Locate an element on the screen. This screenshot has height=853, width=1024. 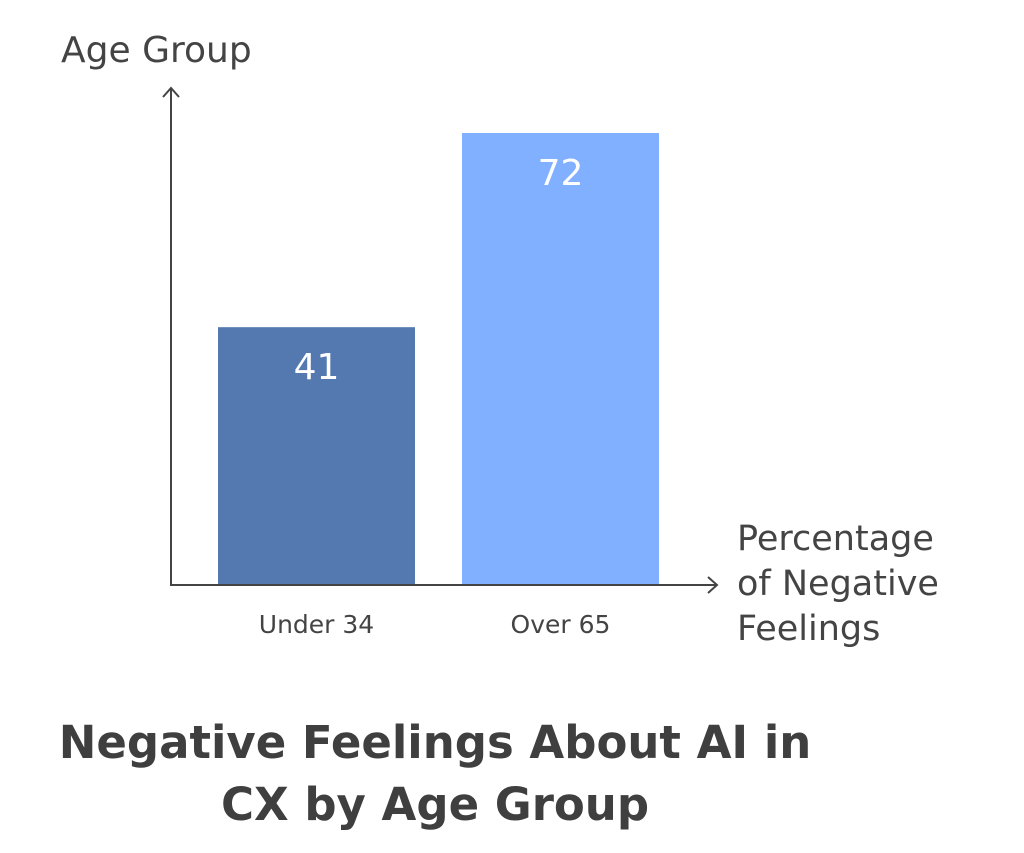
x-axis-label-line: Percentage is located at coordinates (835, 539).